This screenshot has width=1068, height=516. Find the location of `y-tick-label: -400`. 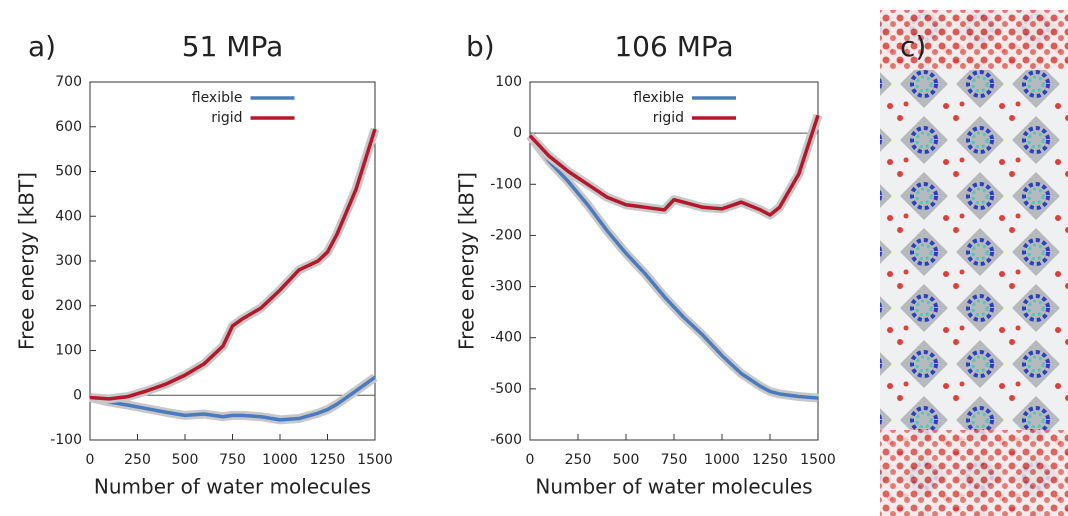

y-tick-label: -400 is located at coordinates (506, 338).